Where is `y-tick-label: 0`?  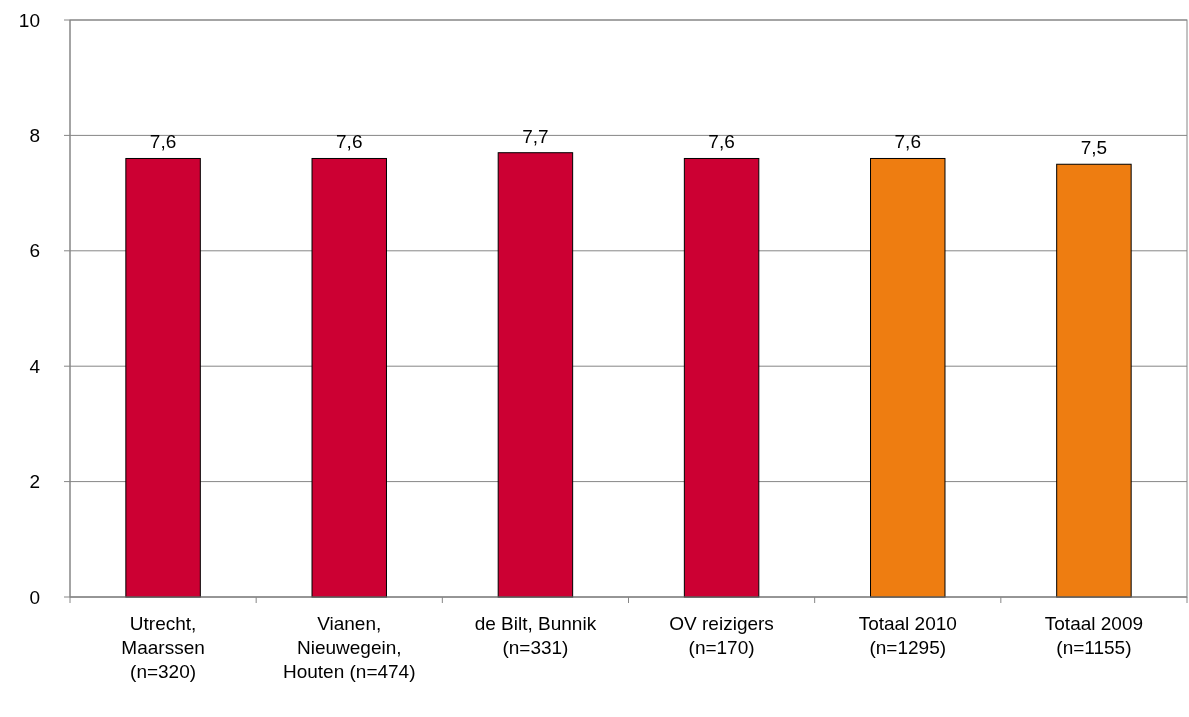
y-tick-label: 0 is located at coordinates (34, 597).